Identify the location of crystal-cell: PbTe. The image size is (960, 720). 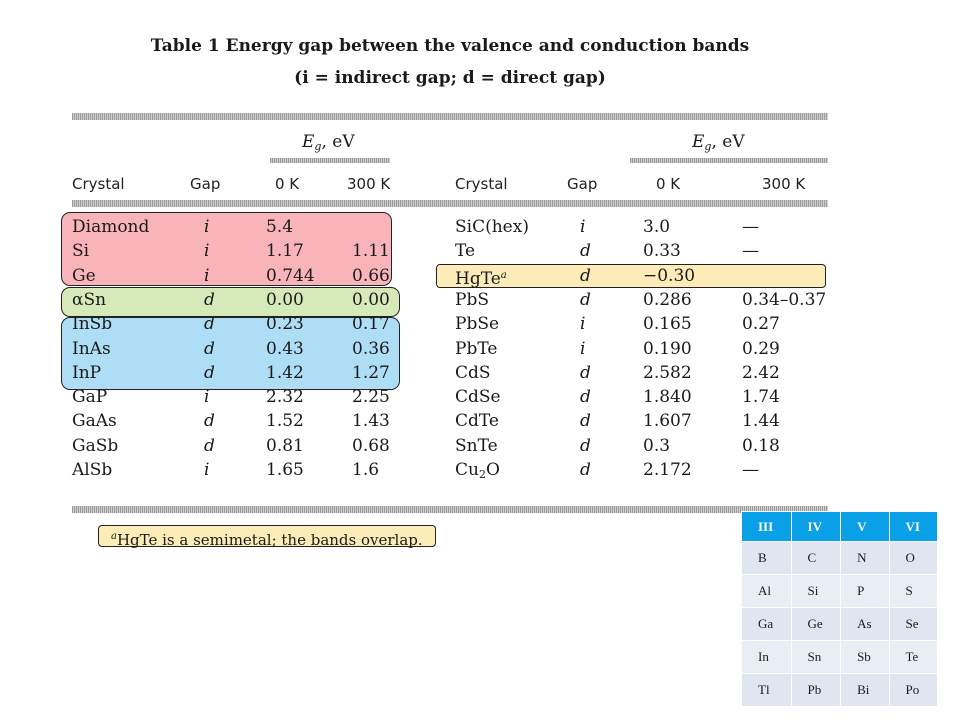
(476, 349).